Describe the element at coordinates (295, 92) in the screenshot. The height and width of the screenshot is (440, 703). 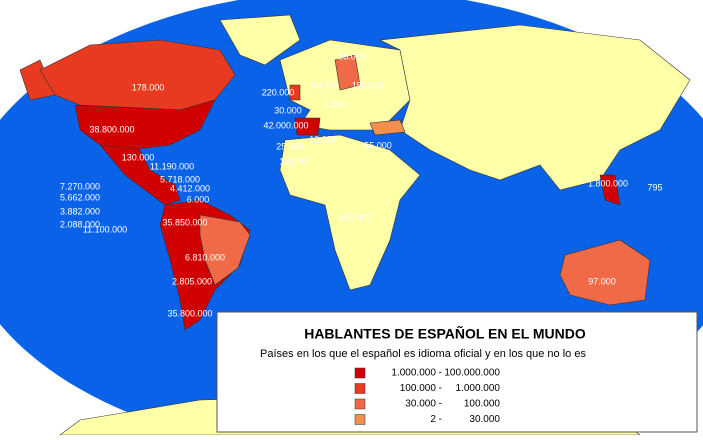
I see `uk` at that location.